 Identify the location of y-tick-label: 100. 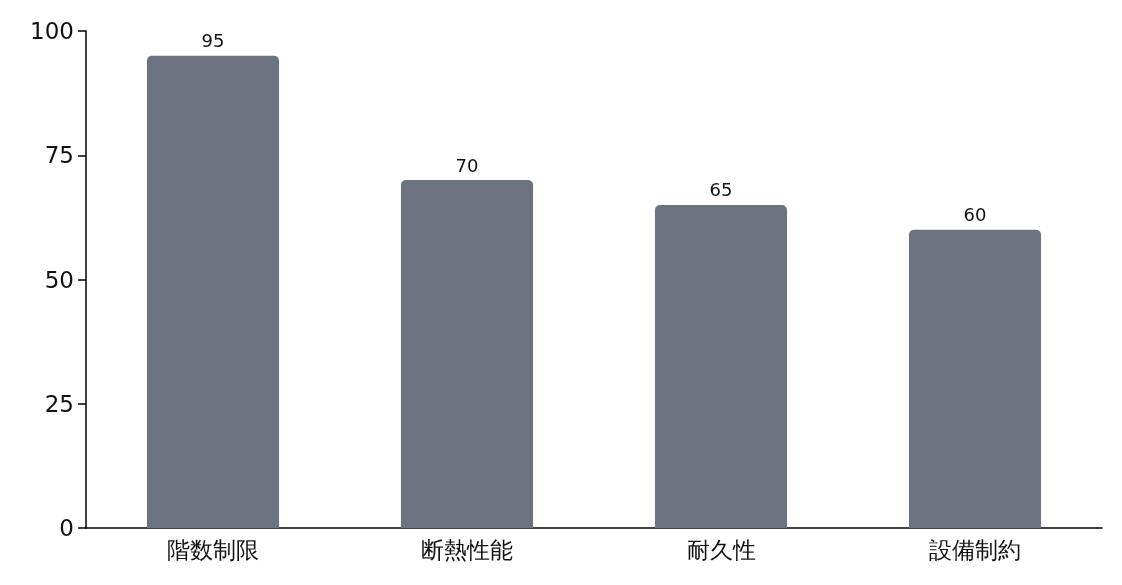
(52, 31).